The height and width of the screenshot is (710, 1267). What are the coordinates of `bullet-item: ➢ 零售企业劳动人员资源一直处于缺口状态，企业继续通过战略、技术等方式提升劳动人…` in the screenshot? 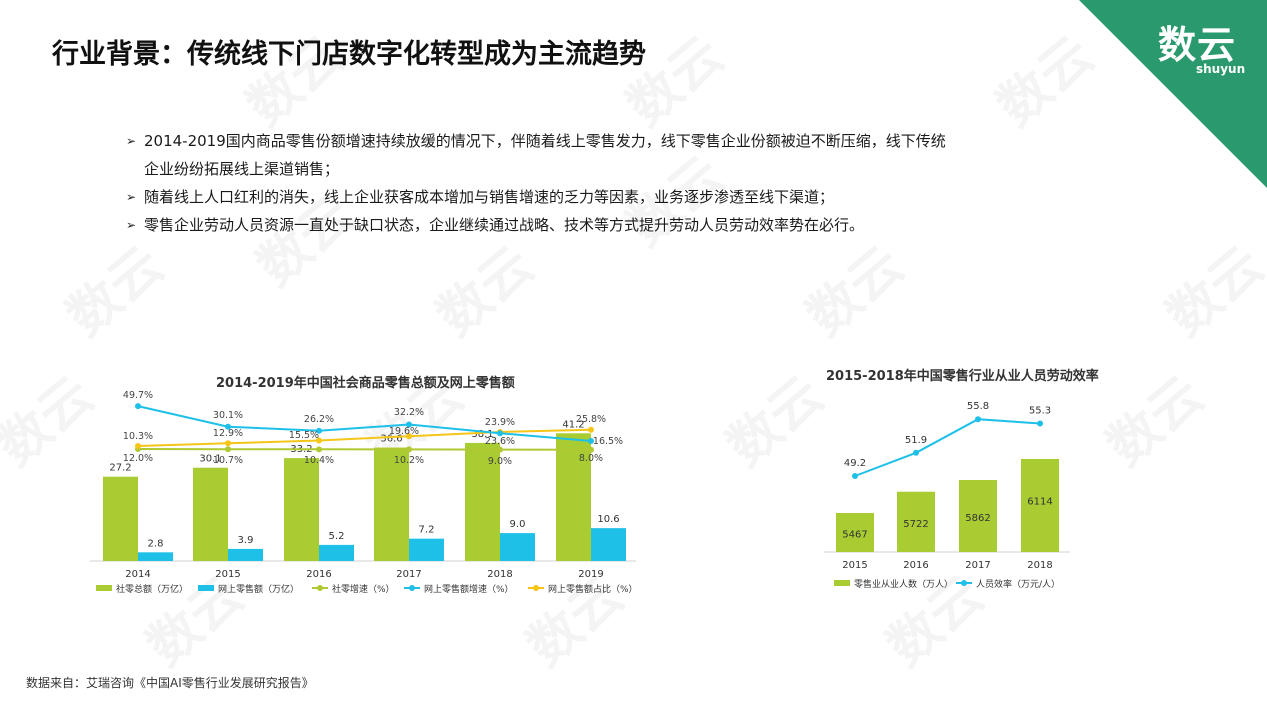 It's located at (541, 225).